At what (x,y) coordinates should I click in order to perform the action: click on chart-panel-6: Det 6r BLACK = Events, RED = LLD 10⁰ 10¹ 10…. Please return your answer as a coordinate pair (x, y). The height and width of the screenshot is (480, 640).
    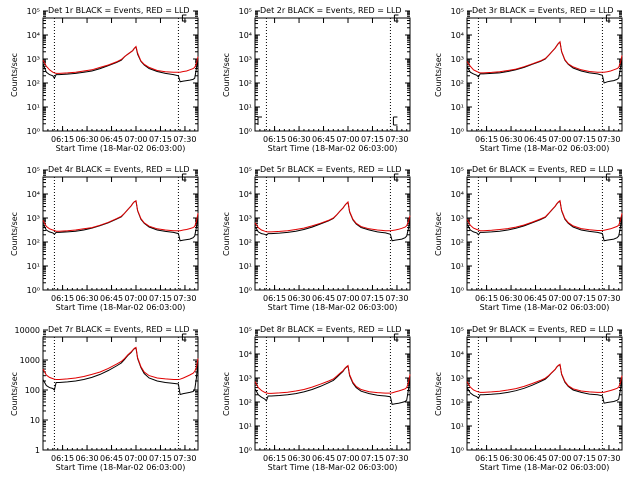
    Looking at the image, I should click on (528, 238).